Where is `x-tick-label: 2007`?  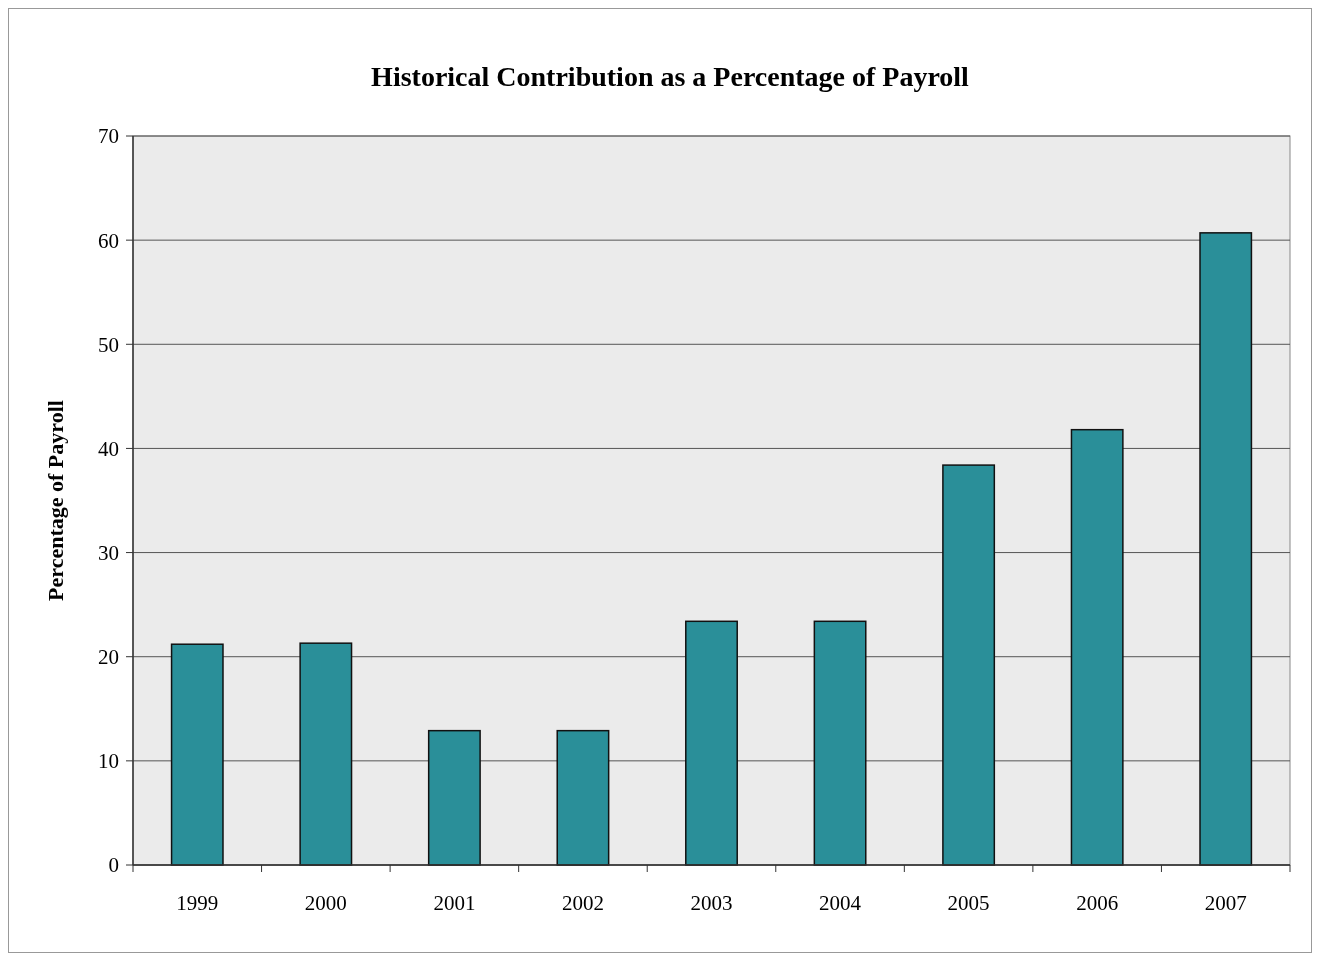 x-tick-label: 2007 is located at coordinates (1225, 903).